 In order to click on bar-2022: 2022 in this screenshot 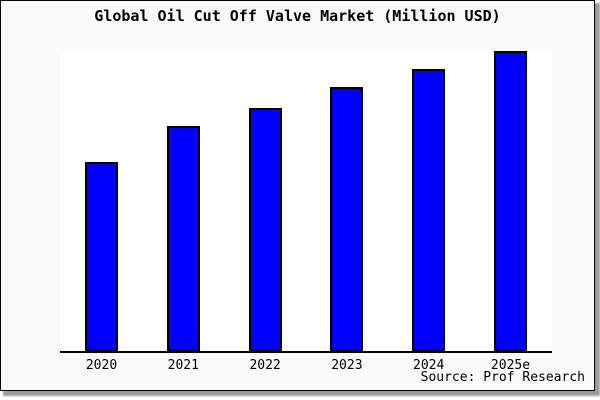, I will do `click(265, 240)`.